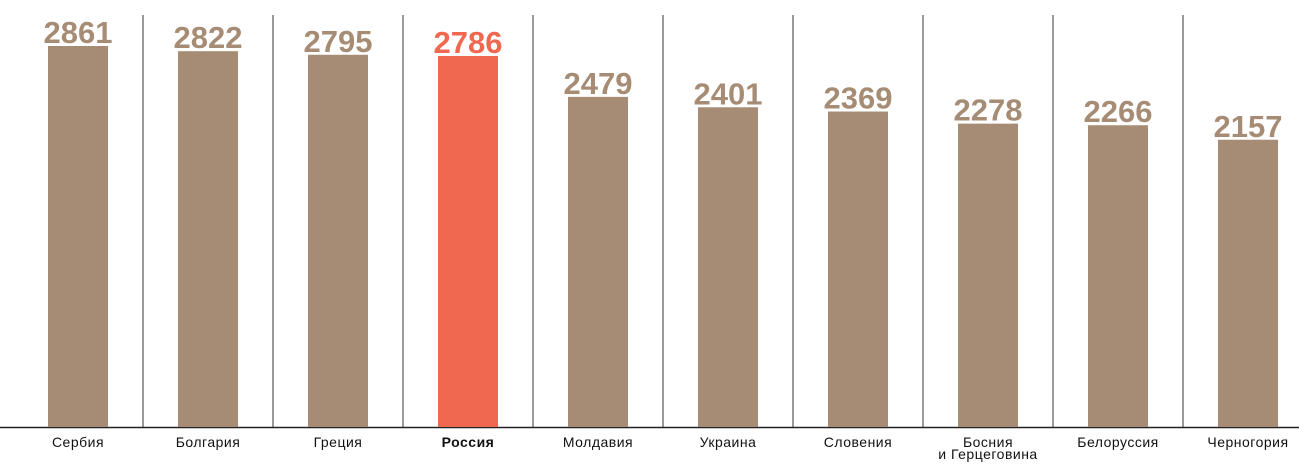 The height and width of the screenshot is (464, 1299). I want to click on category-label: Молдавия, so click(598, 442).